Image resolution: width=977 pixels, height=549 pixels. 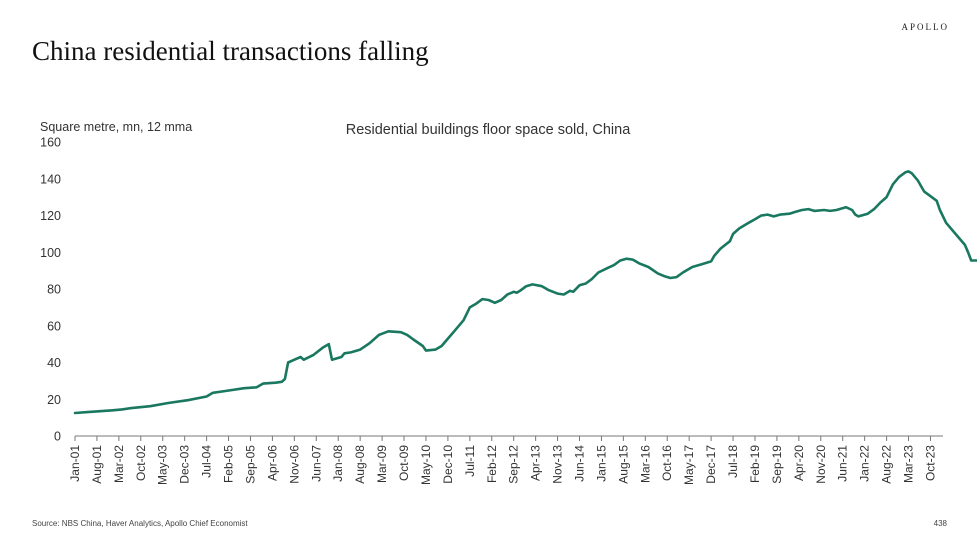 I want to click on y-tick-label: 100, so click(x=50, y=253).